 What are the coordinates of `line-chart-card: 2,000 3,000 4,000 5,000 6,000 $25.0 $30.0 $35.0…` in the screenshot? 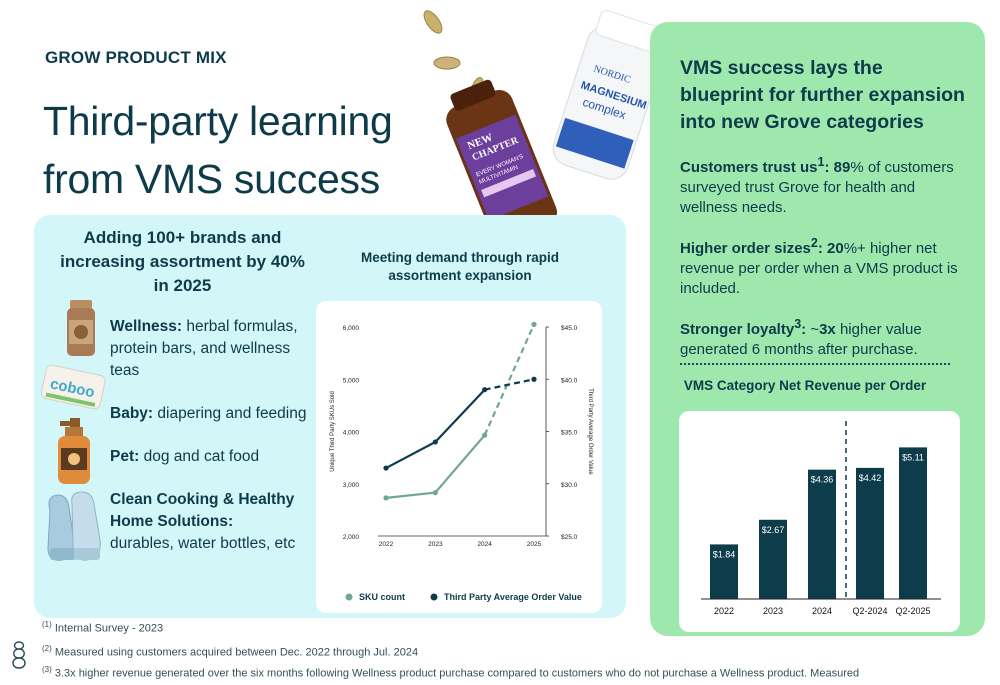 It's located at (459, 457).